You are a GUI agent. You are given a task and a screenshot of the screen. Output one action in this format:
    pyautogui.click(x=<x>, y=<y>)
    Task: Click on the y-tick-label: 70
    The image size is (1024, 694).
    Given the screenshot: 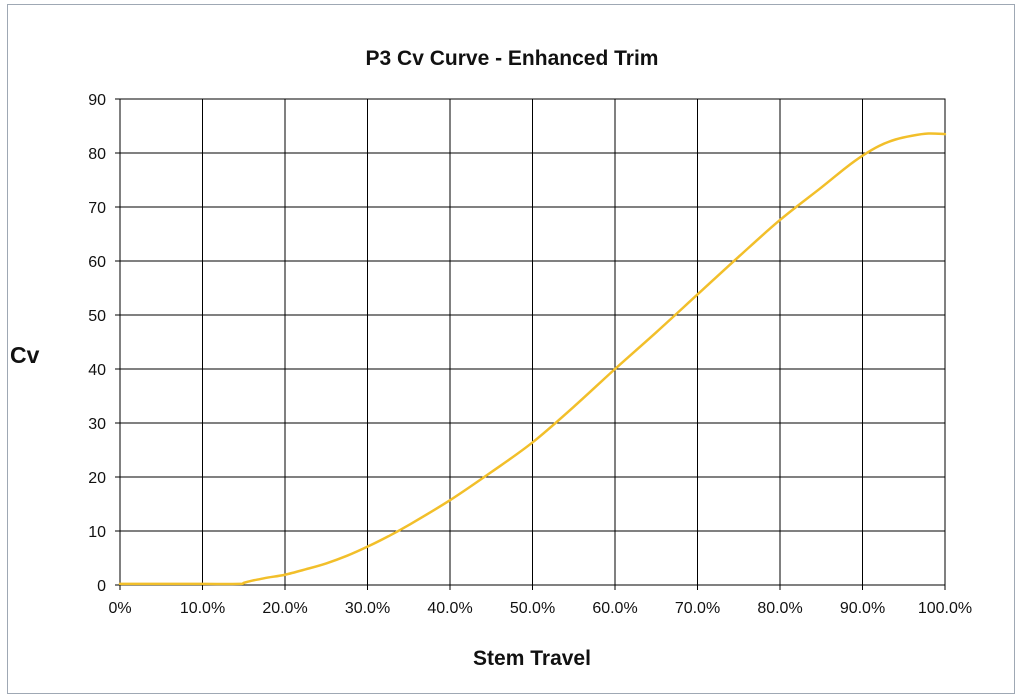 What is the action you would take?
    pyautogui.click(x=97, y=208)
    